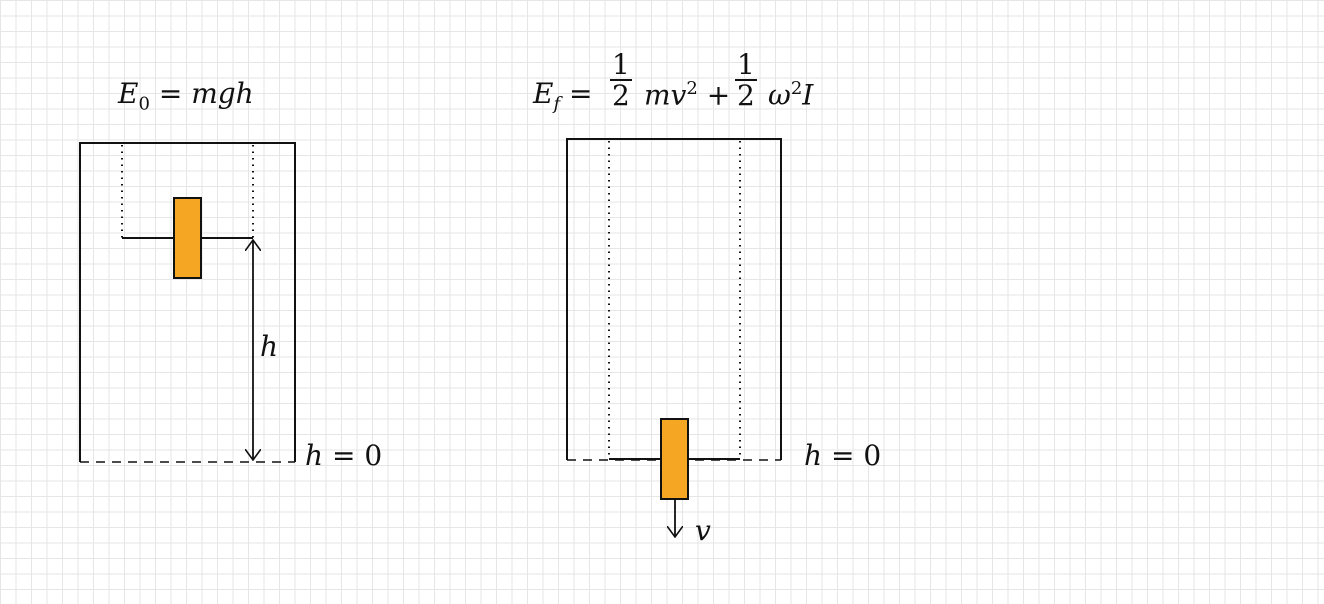 This screenshot has width=1324, height=604. What do you see at coordinates (563, 97) in the screenshot?
I see `final-energy-equation: Ef =` at bounding box center [563, 97].